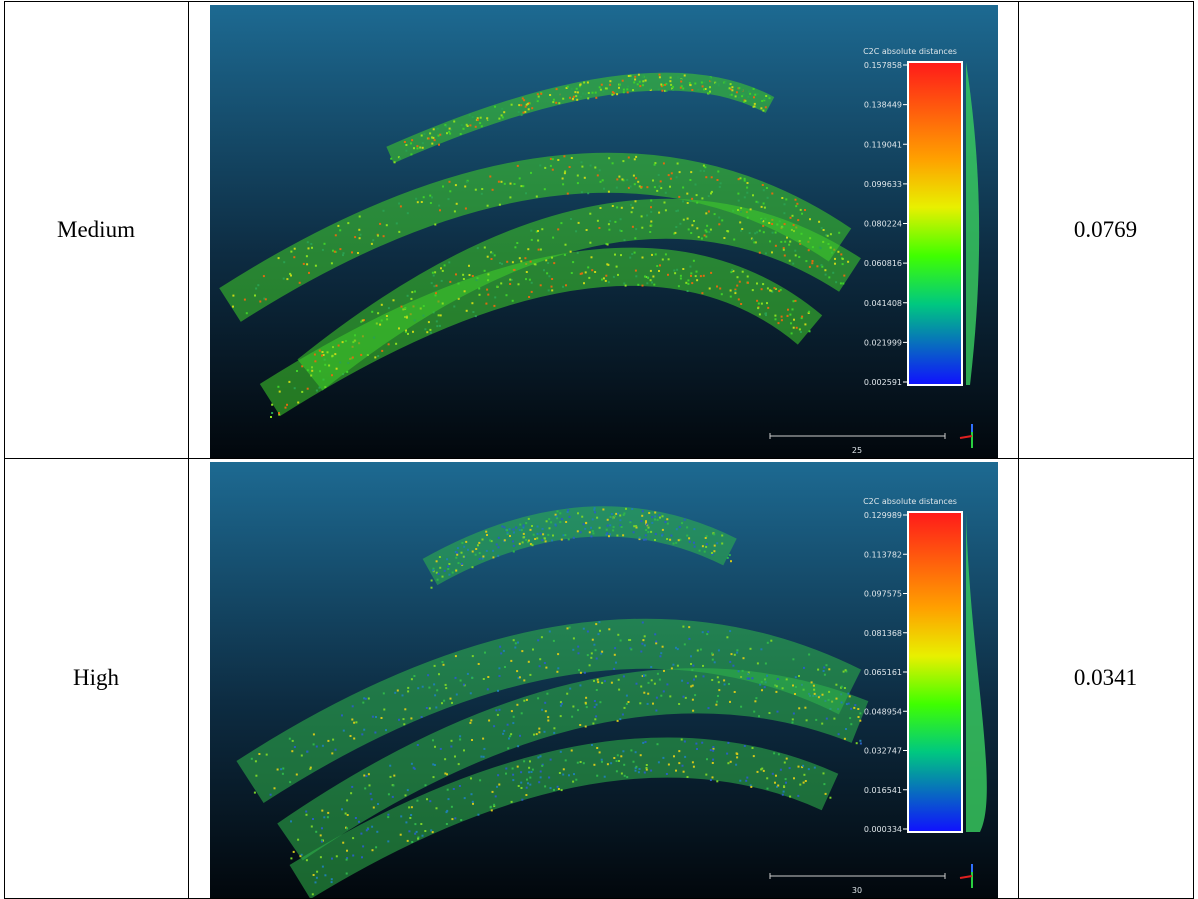  Describe the element at coordinates (599, 1) in the screenshot. I see `table-rule` at that location.